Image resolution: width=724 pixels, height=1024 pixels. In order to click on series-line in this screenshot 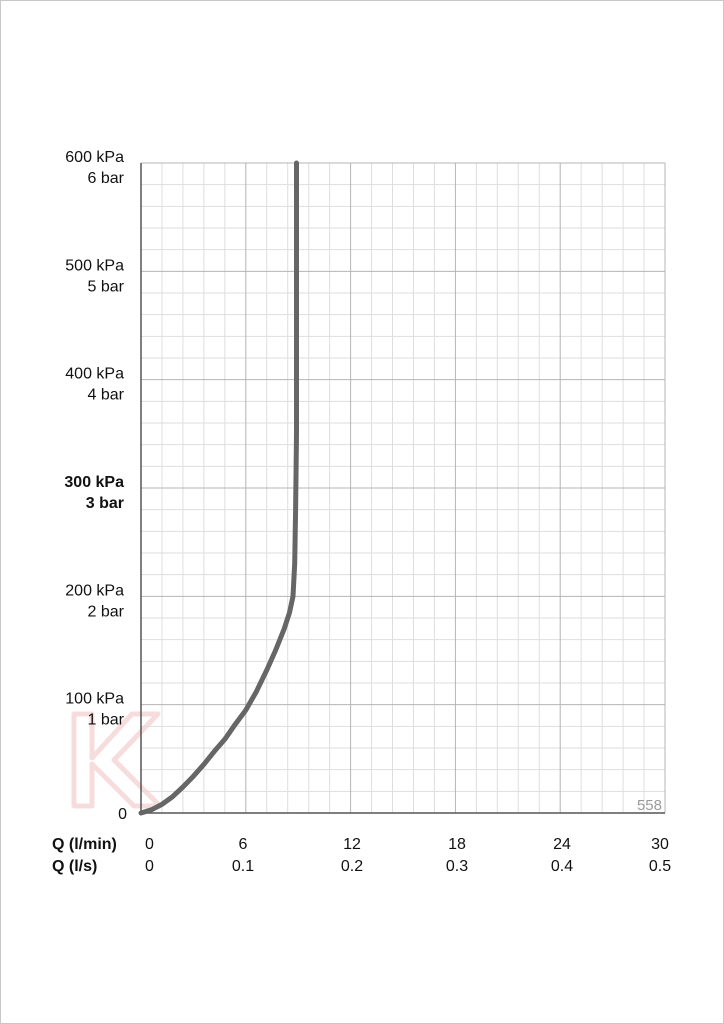, I will do `click(218, 488)`.